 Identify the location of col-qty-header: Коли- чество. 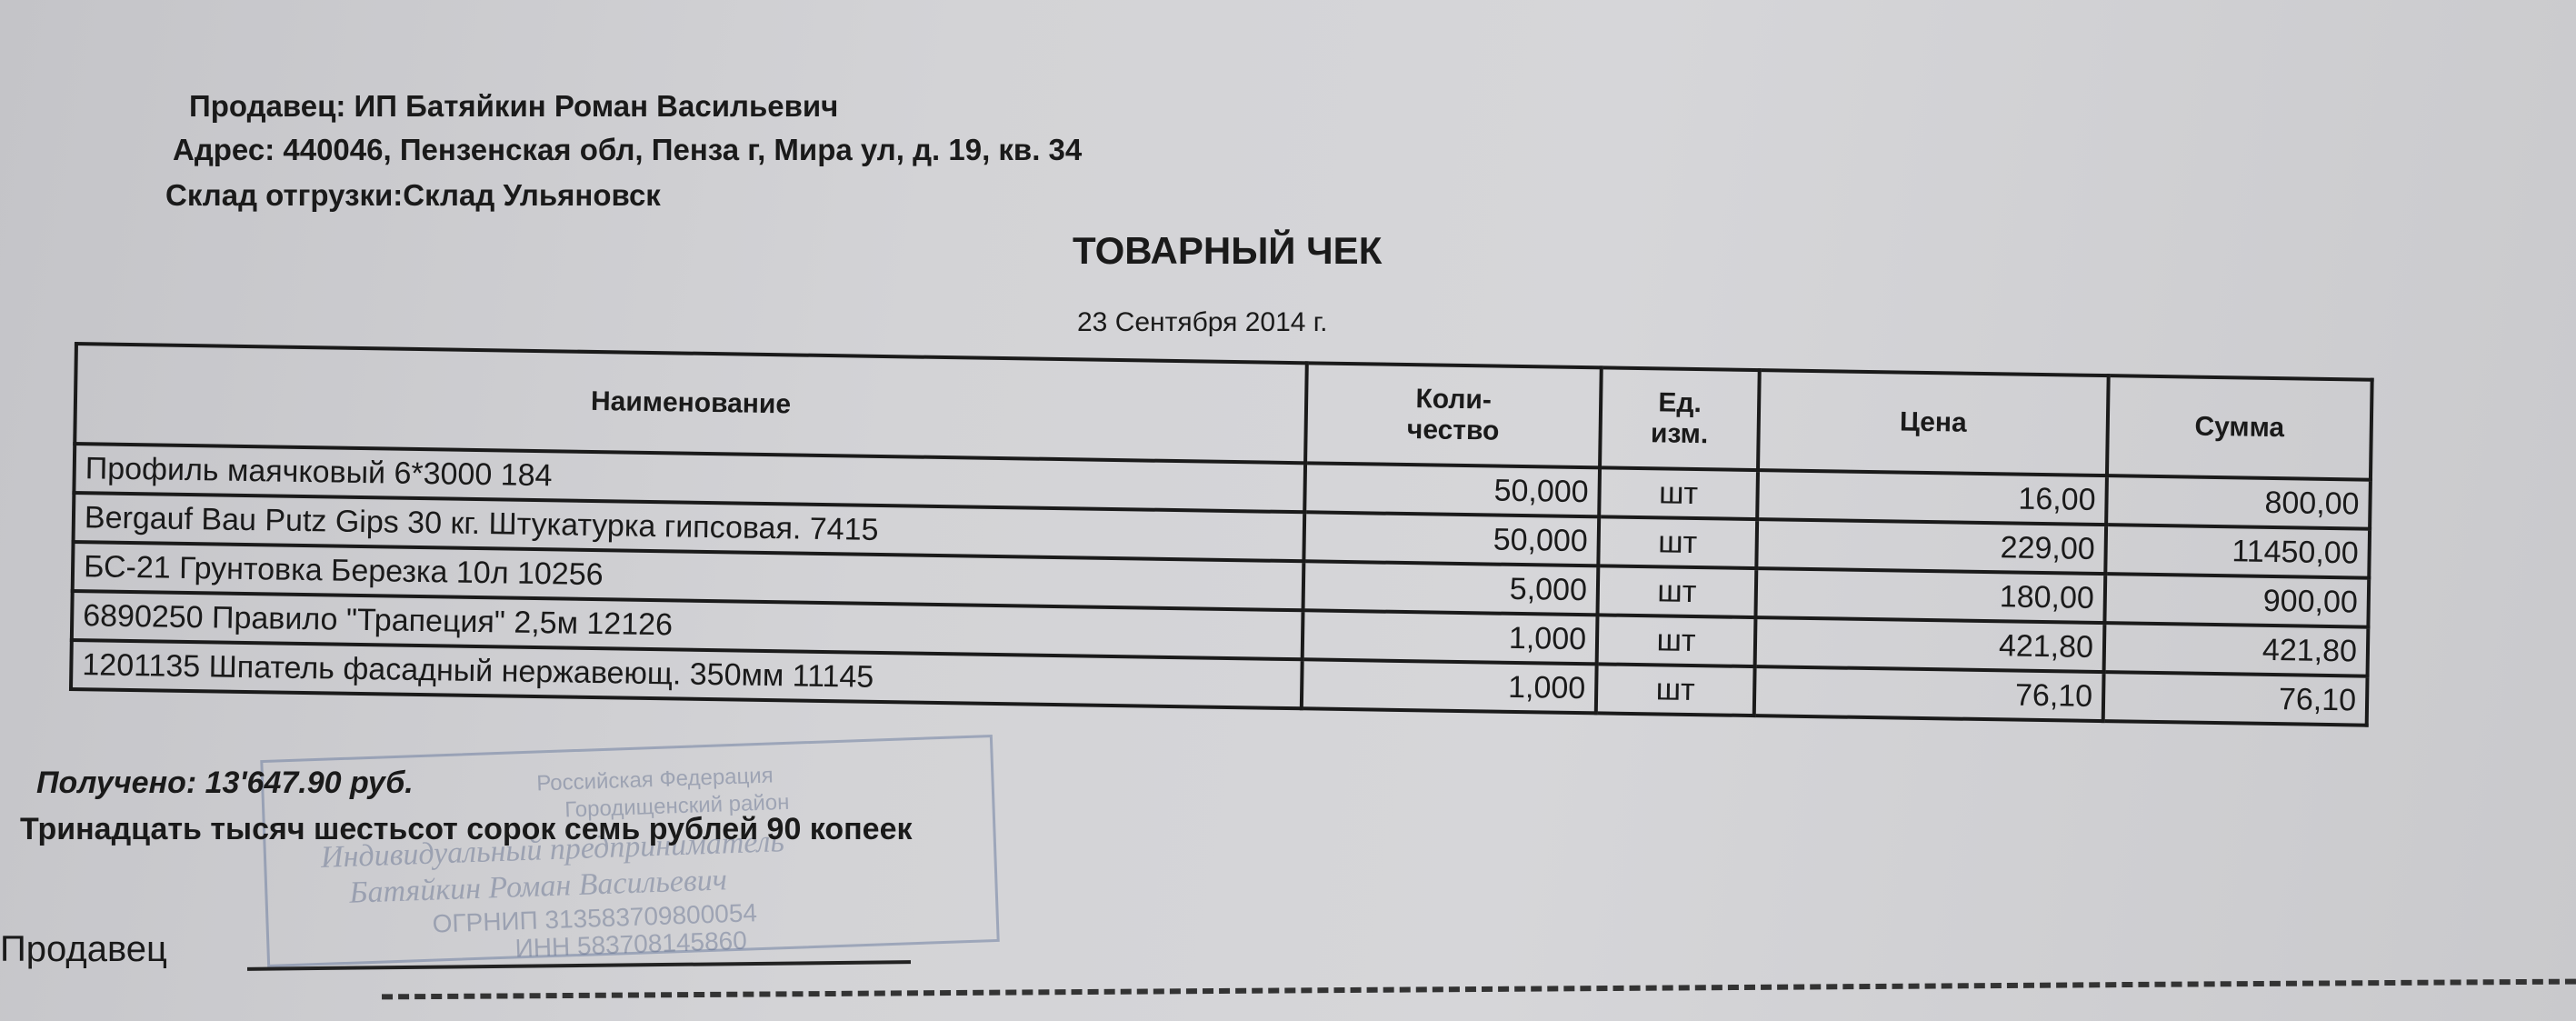
(1453, 415).